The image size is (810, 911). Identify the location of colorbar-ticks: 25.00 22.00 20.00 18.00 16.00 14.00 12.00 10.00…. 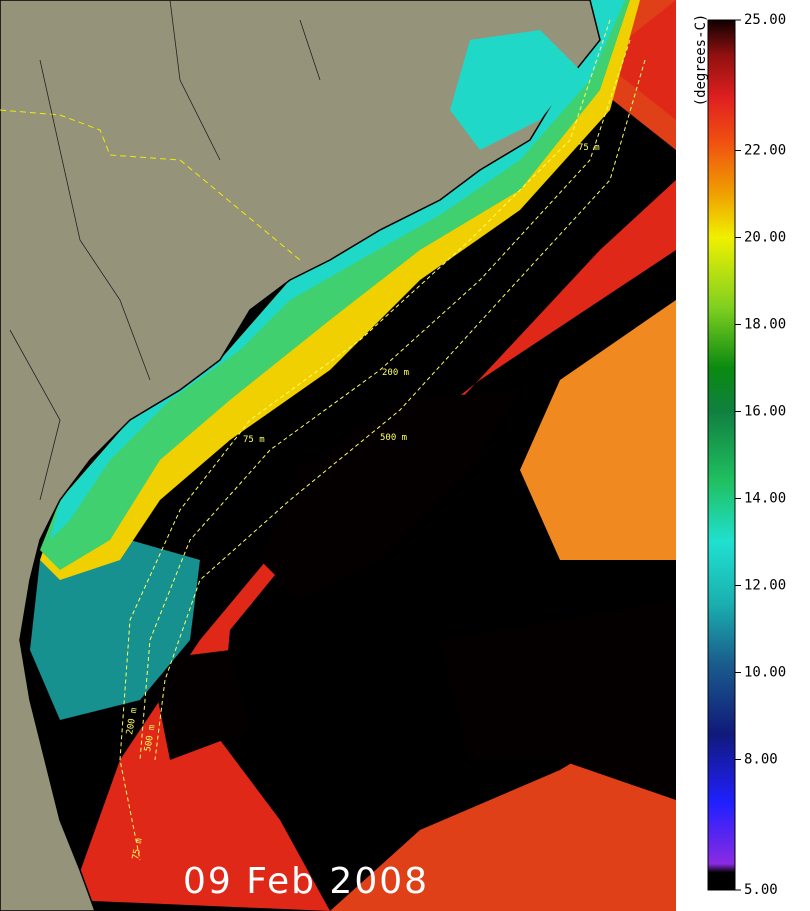
(760, 455).